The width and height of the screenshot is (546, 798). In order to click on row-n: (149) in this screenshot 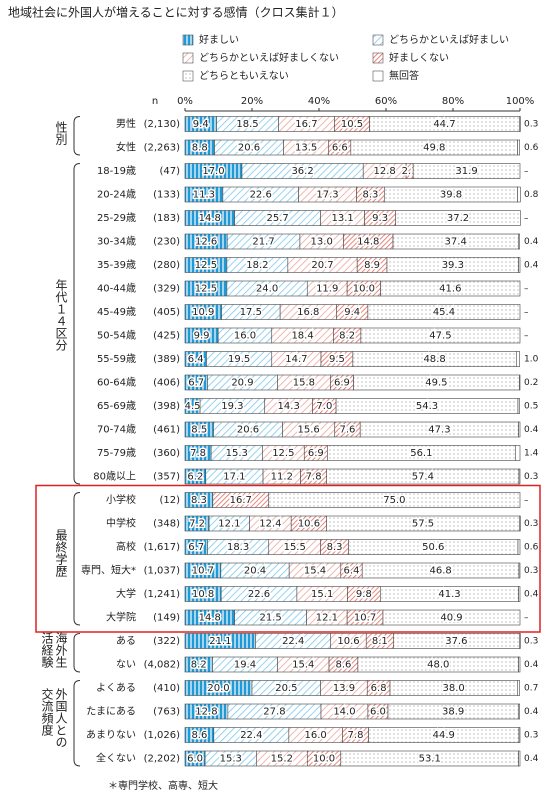, I will do `click(166, 618)`.